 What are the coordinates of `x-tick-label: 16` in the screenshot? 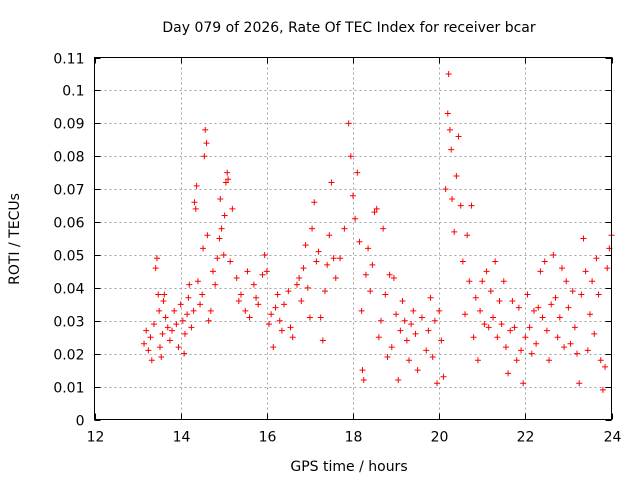 It's located at (268, 438).